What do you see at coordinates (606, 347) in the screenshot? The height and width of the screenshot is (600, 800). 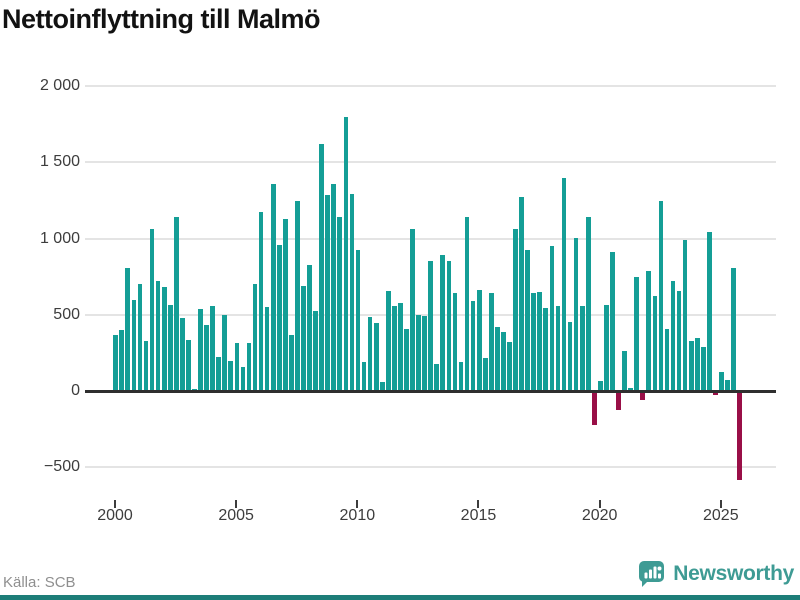 I see `bar-2020K2` at bounding box center [606, 347].